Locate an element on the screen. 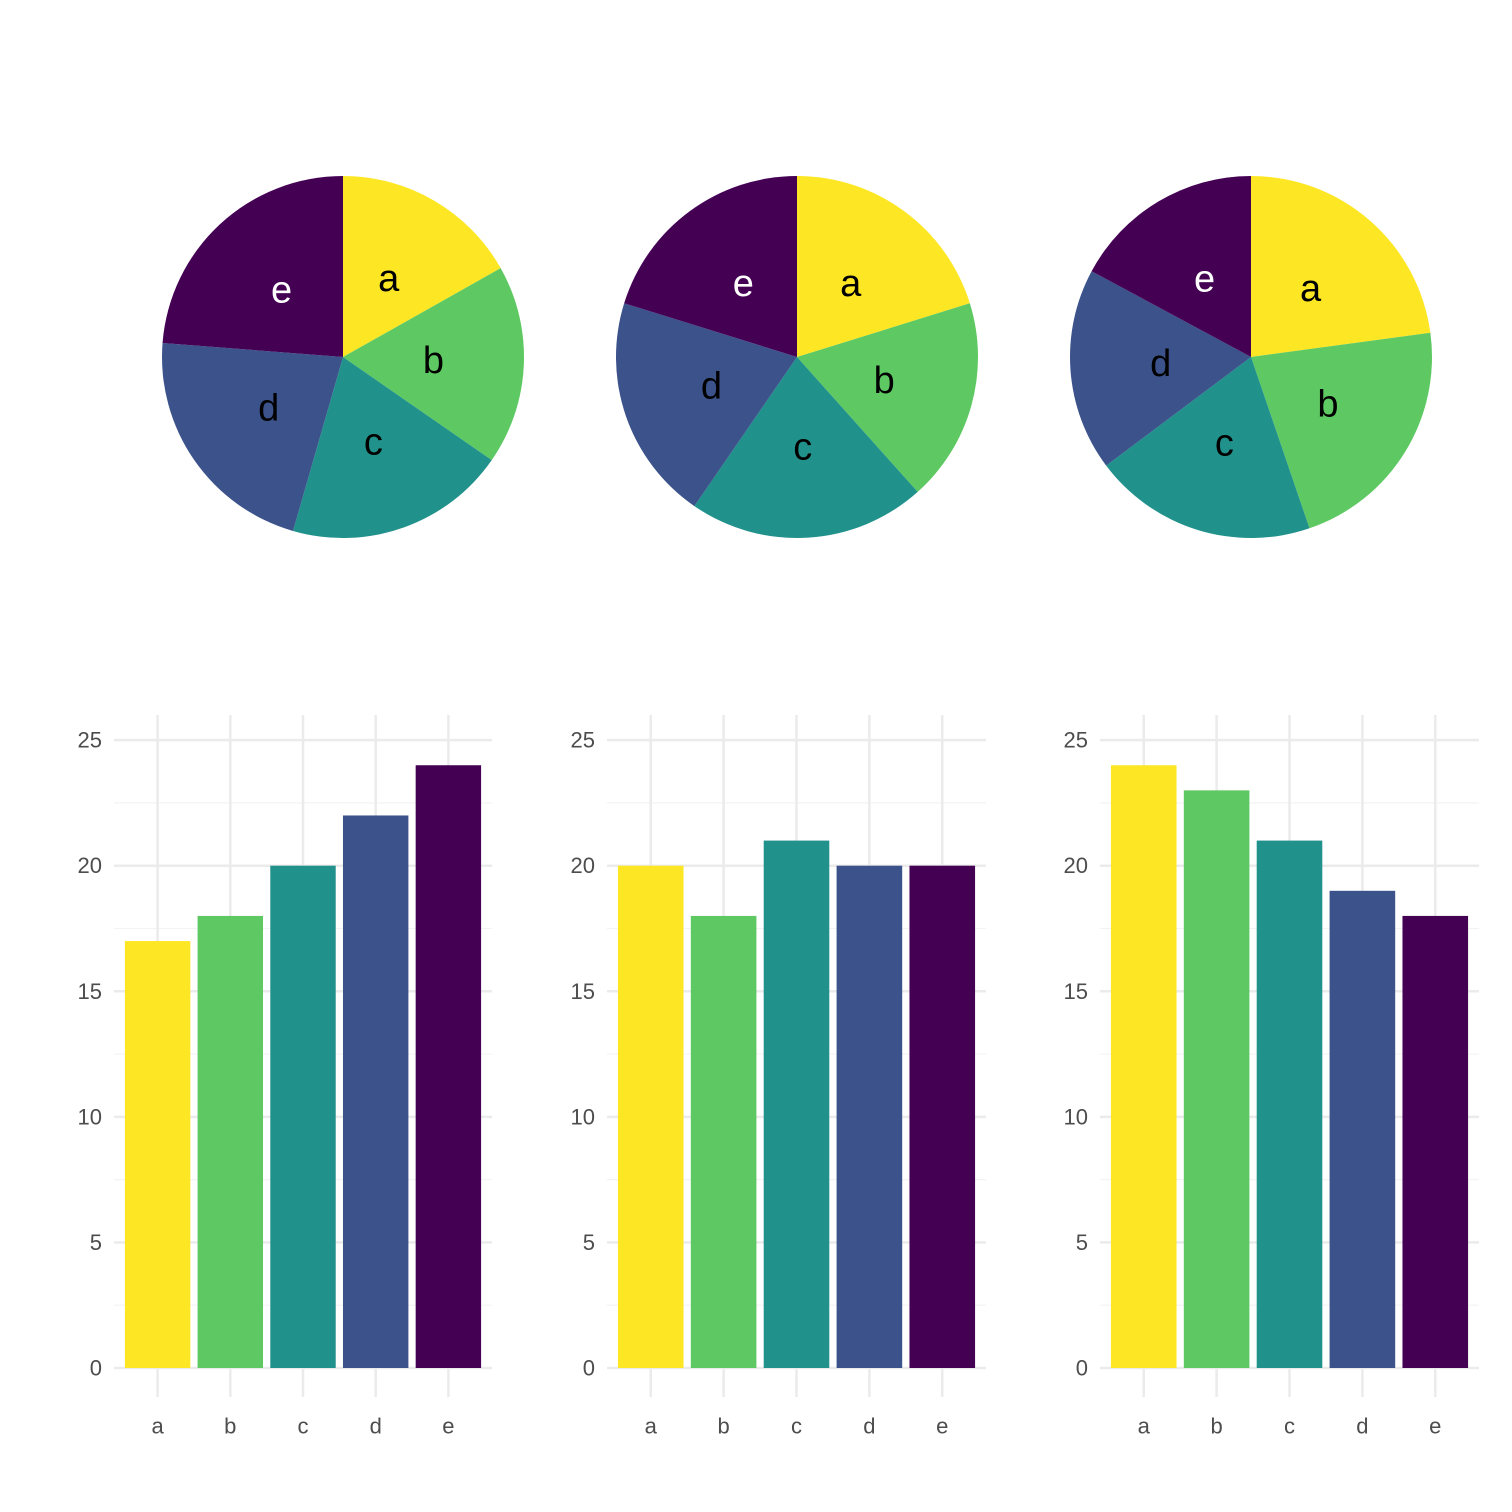 The image size is (1512, 1512). pie-chart-3: a b c d e is located at coordinates (1250, 357).